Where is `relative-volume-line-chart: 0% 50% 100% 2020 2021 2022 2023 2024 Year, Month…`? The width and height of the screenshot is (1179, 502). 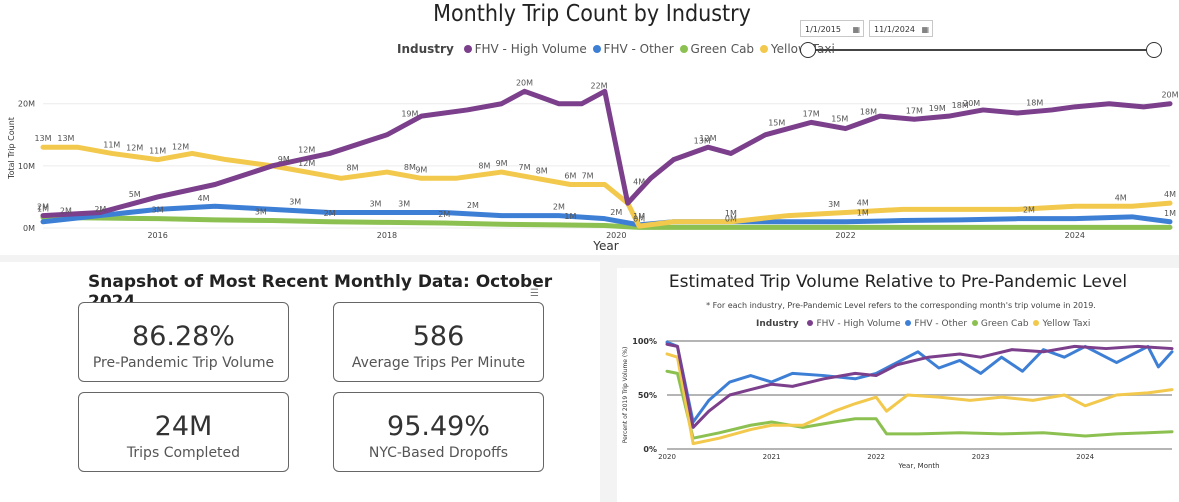 relative-volume-line-chart: 0% 50% 100% 2020 2021 2022 2023 2024 Year, Month… is located at coordinates (898, 403).